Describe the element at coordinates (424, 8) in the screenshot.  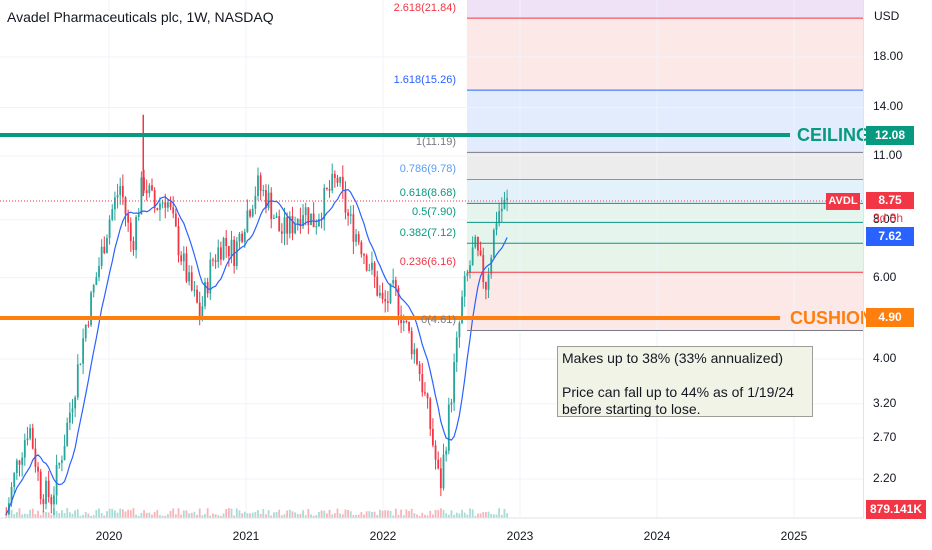
I see `fib-label: 2.618(21.84)` at that location.